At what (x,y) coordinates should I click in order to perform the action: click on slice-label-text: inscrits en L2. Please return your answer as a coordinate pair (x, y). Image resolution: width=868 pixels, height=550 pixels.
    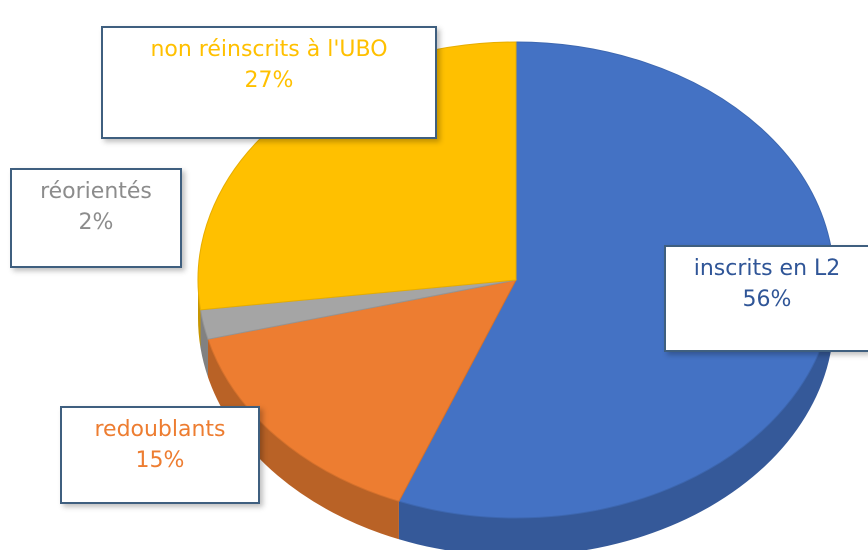
    Looking at the image, I should click on (767, 268).